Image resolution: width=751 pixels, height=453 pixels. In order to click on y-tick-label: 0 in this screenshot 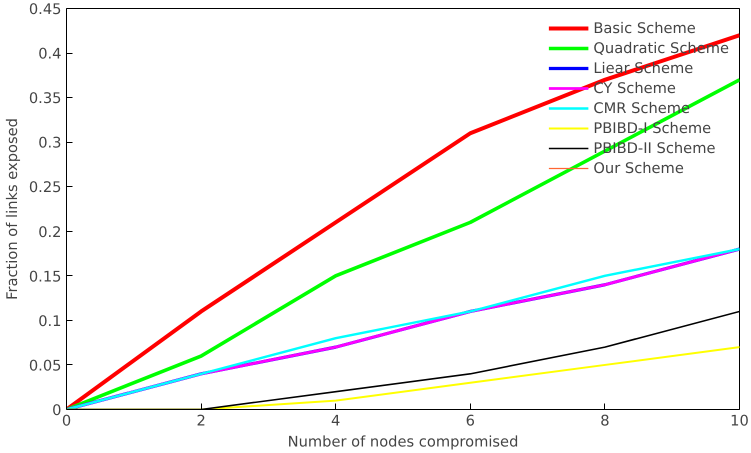, I will do `click(57, 410)`.